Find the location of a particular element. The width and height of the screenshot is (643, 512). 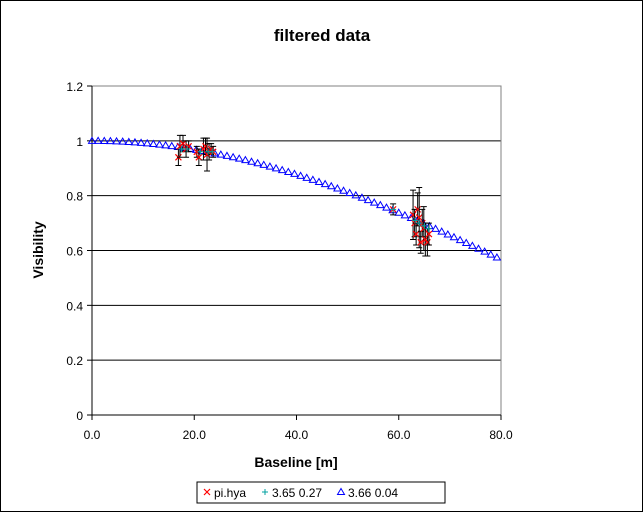

series-fit is located at coordinates (305, 189).